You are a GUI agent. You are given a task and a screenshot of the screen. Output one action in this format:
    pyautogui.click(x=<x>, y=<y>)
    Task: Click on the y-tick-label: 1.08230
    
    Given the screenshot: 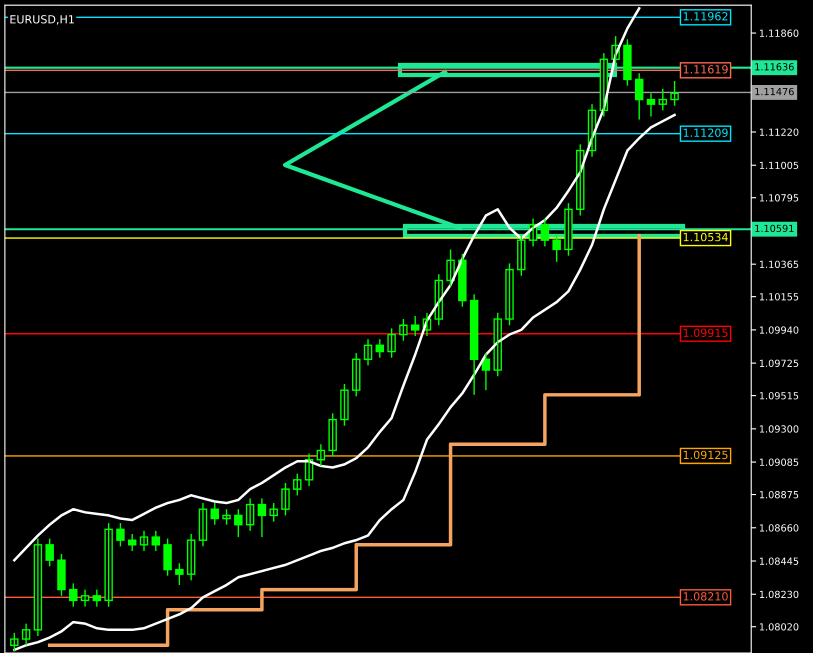 What is the action you would take?
    pyautogui.click(x=779, y=594)
    